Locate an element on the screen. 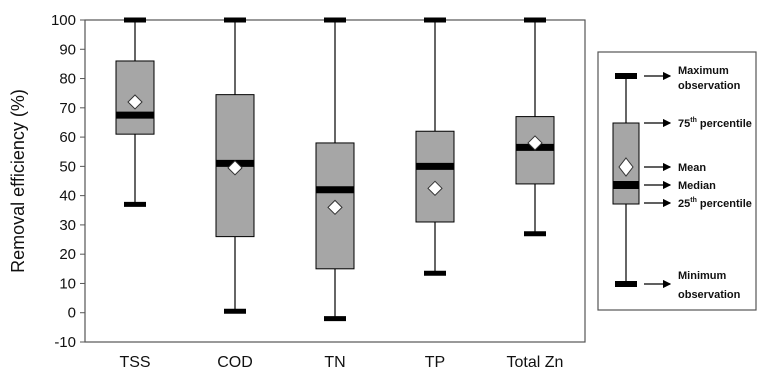 This screenshot has width=761, height=374. y-tick-label: 40 is located at coordinates (67, 196).